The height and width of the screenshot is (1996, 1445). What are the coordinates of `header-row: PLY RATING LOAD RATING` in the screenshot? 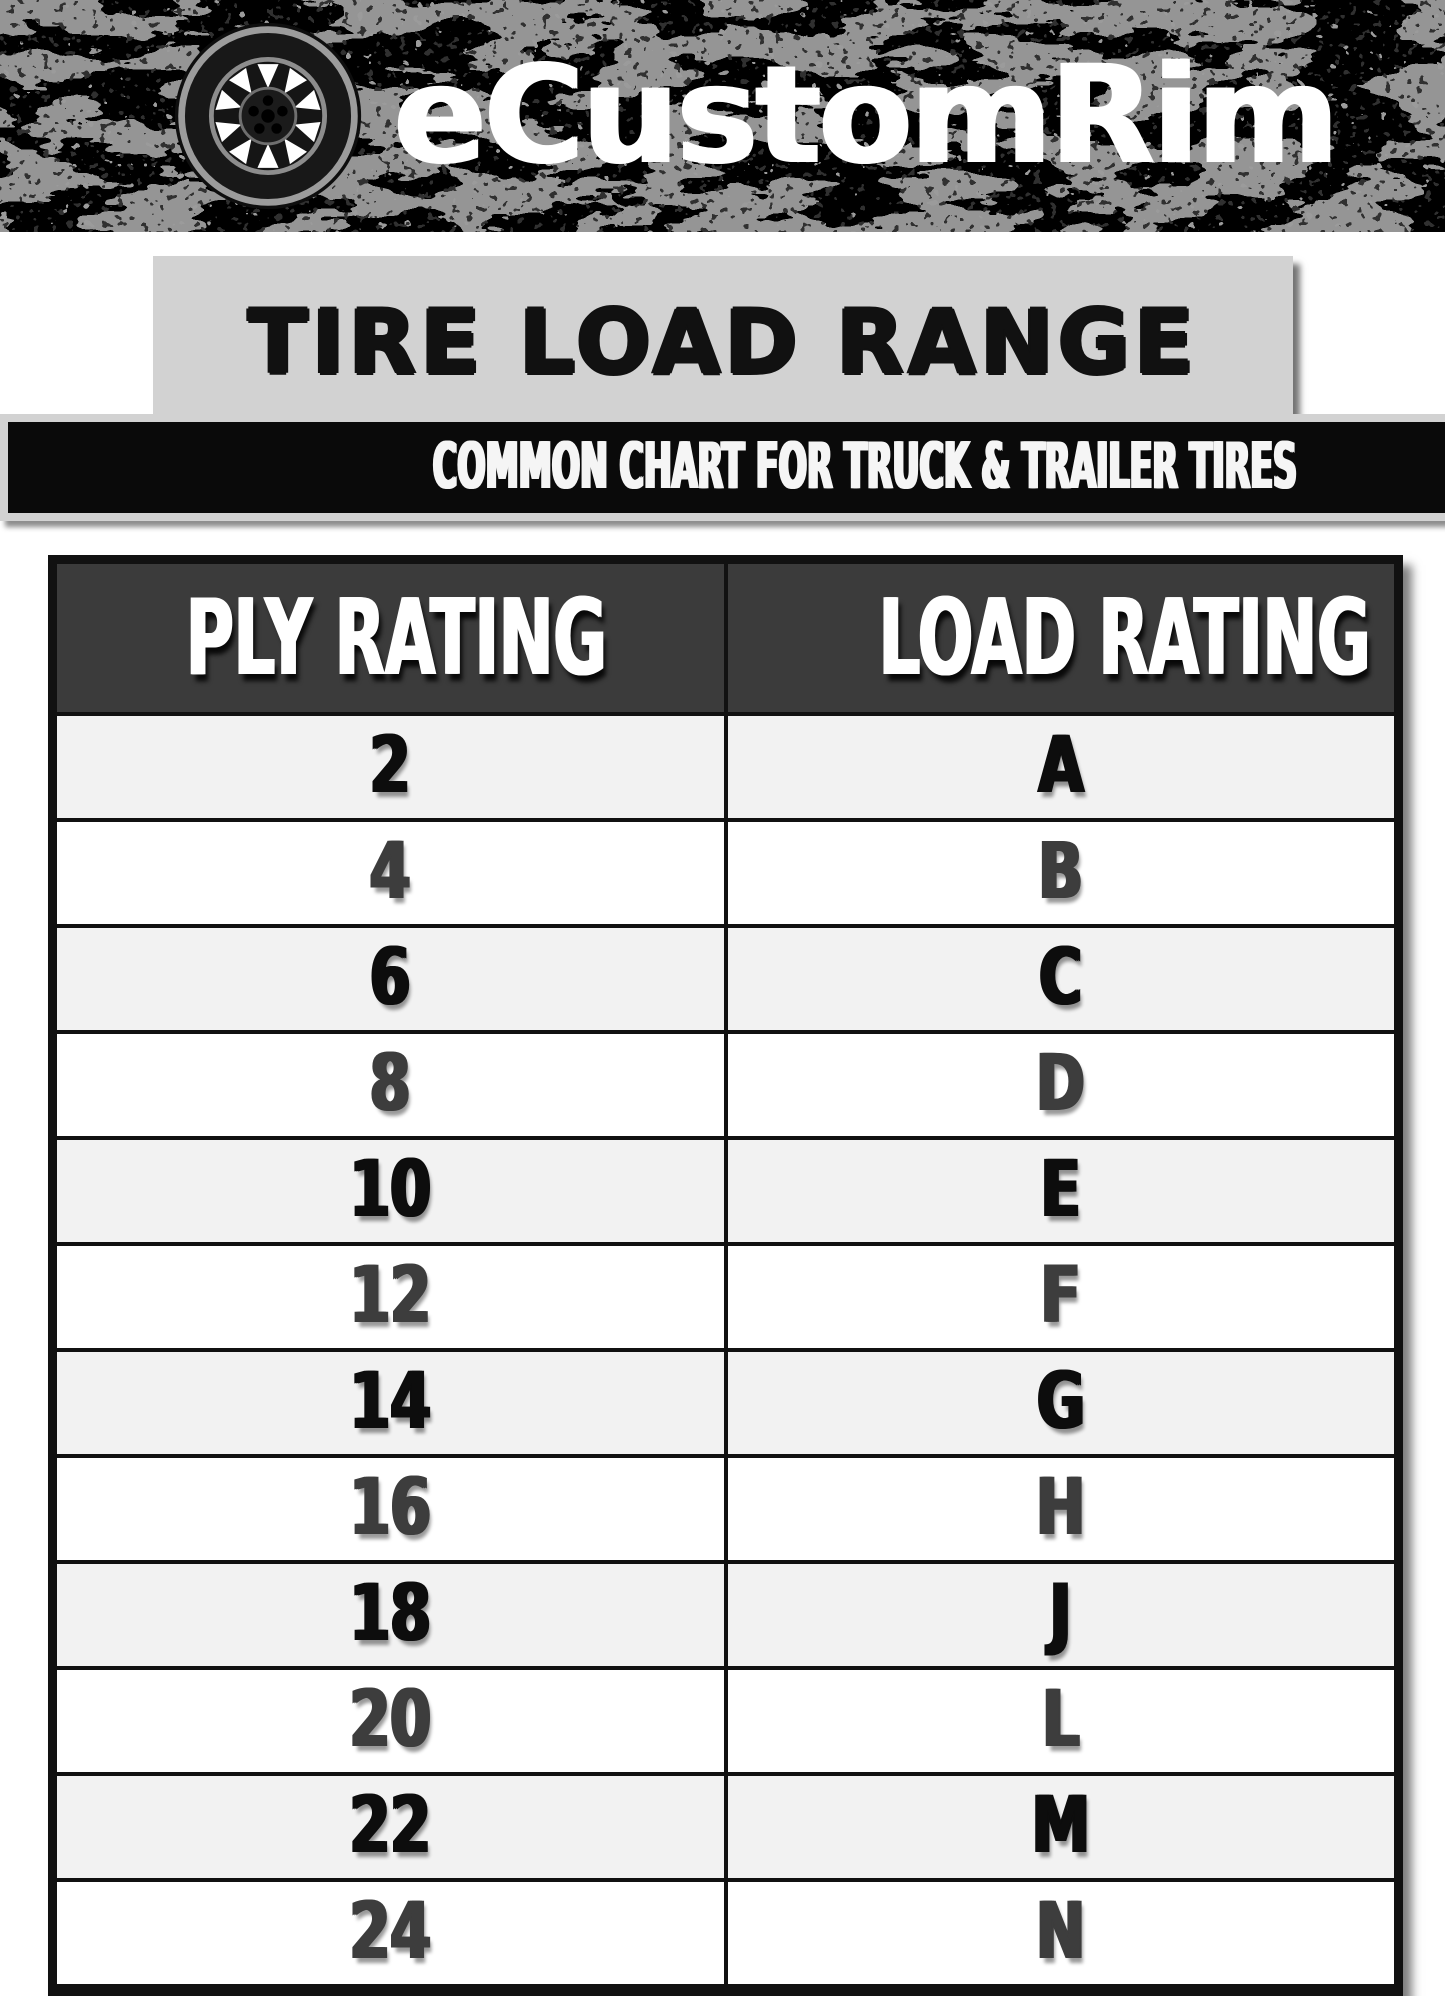 It's located at (725, 638).